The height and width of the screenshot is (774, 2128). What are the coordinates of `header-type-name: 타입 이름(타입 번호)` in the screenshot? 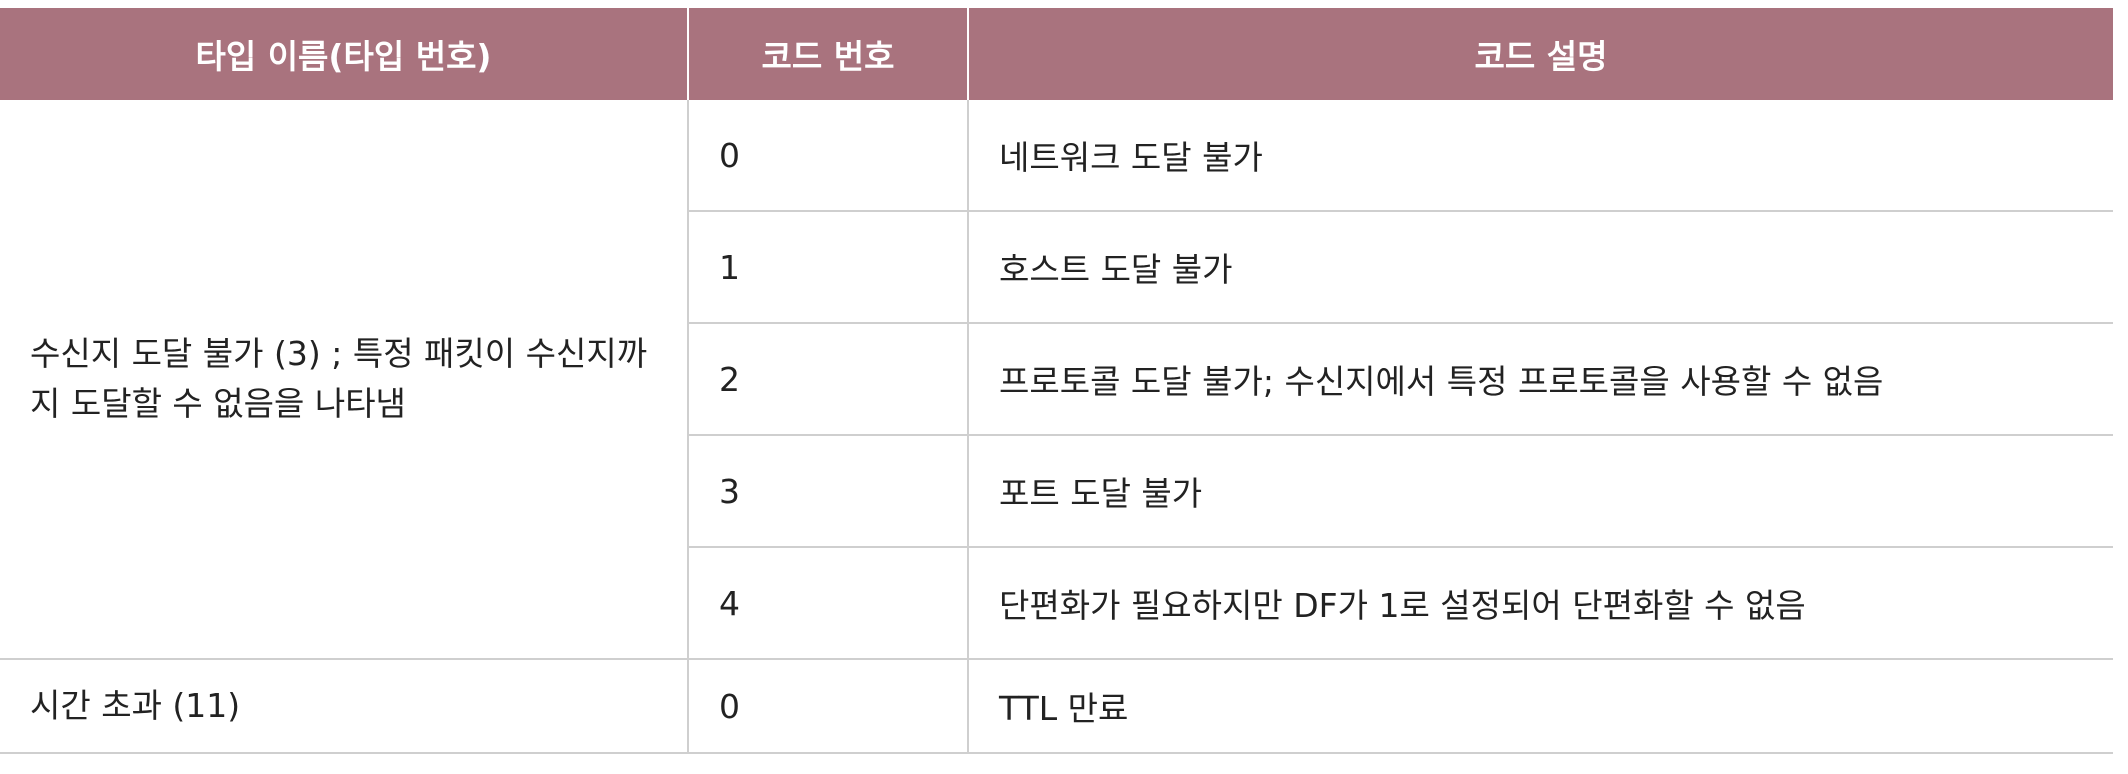 It's located at (344, 54).